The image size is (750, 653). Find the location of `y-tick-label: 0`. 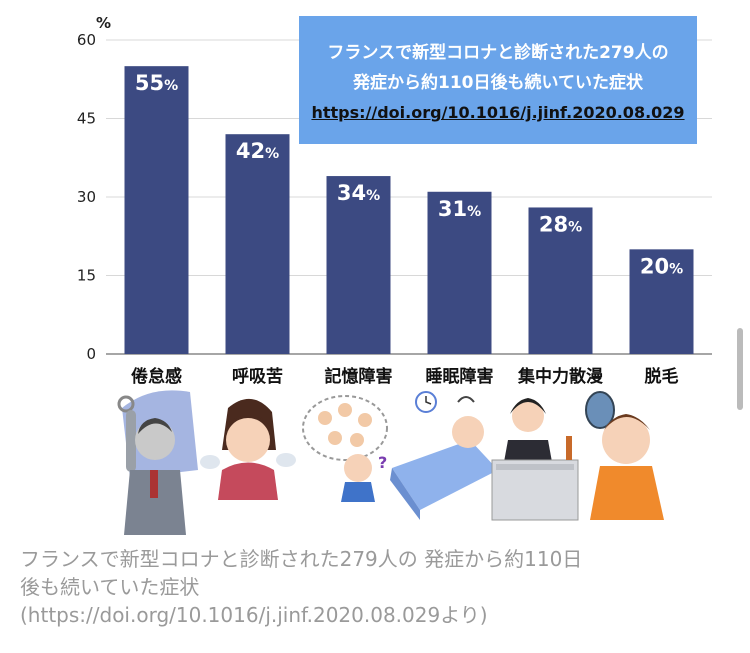

y-tick-label: 0 is located at coordinates (91, 354).